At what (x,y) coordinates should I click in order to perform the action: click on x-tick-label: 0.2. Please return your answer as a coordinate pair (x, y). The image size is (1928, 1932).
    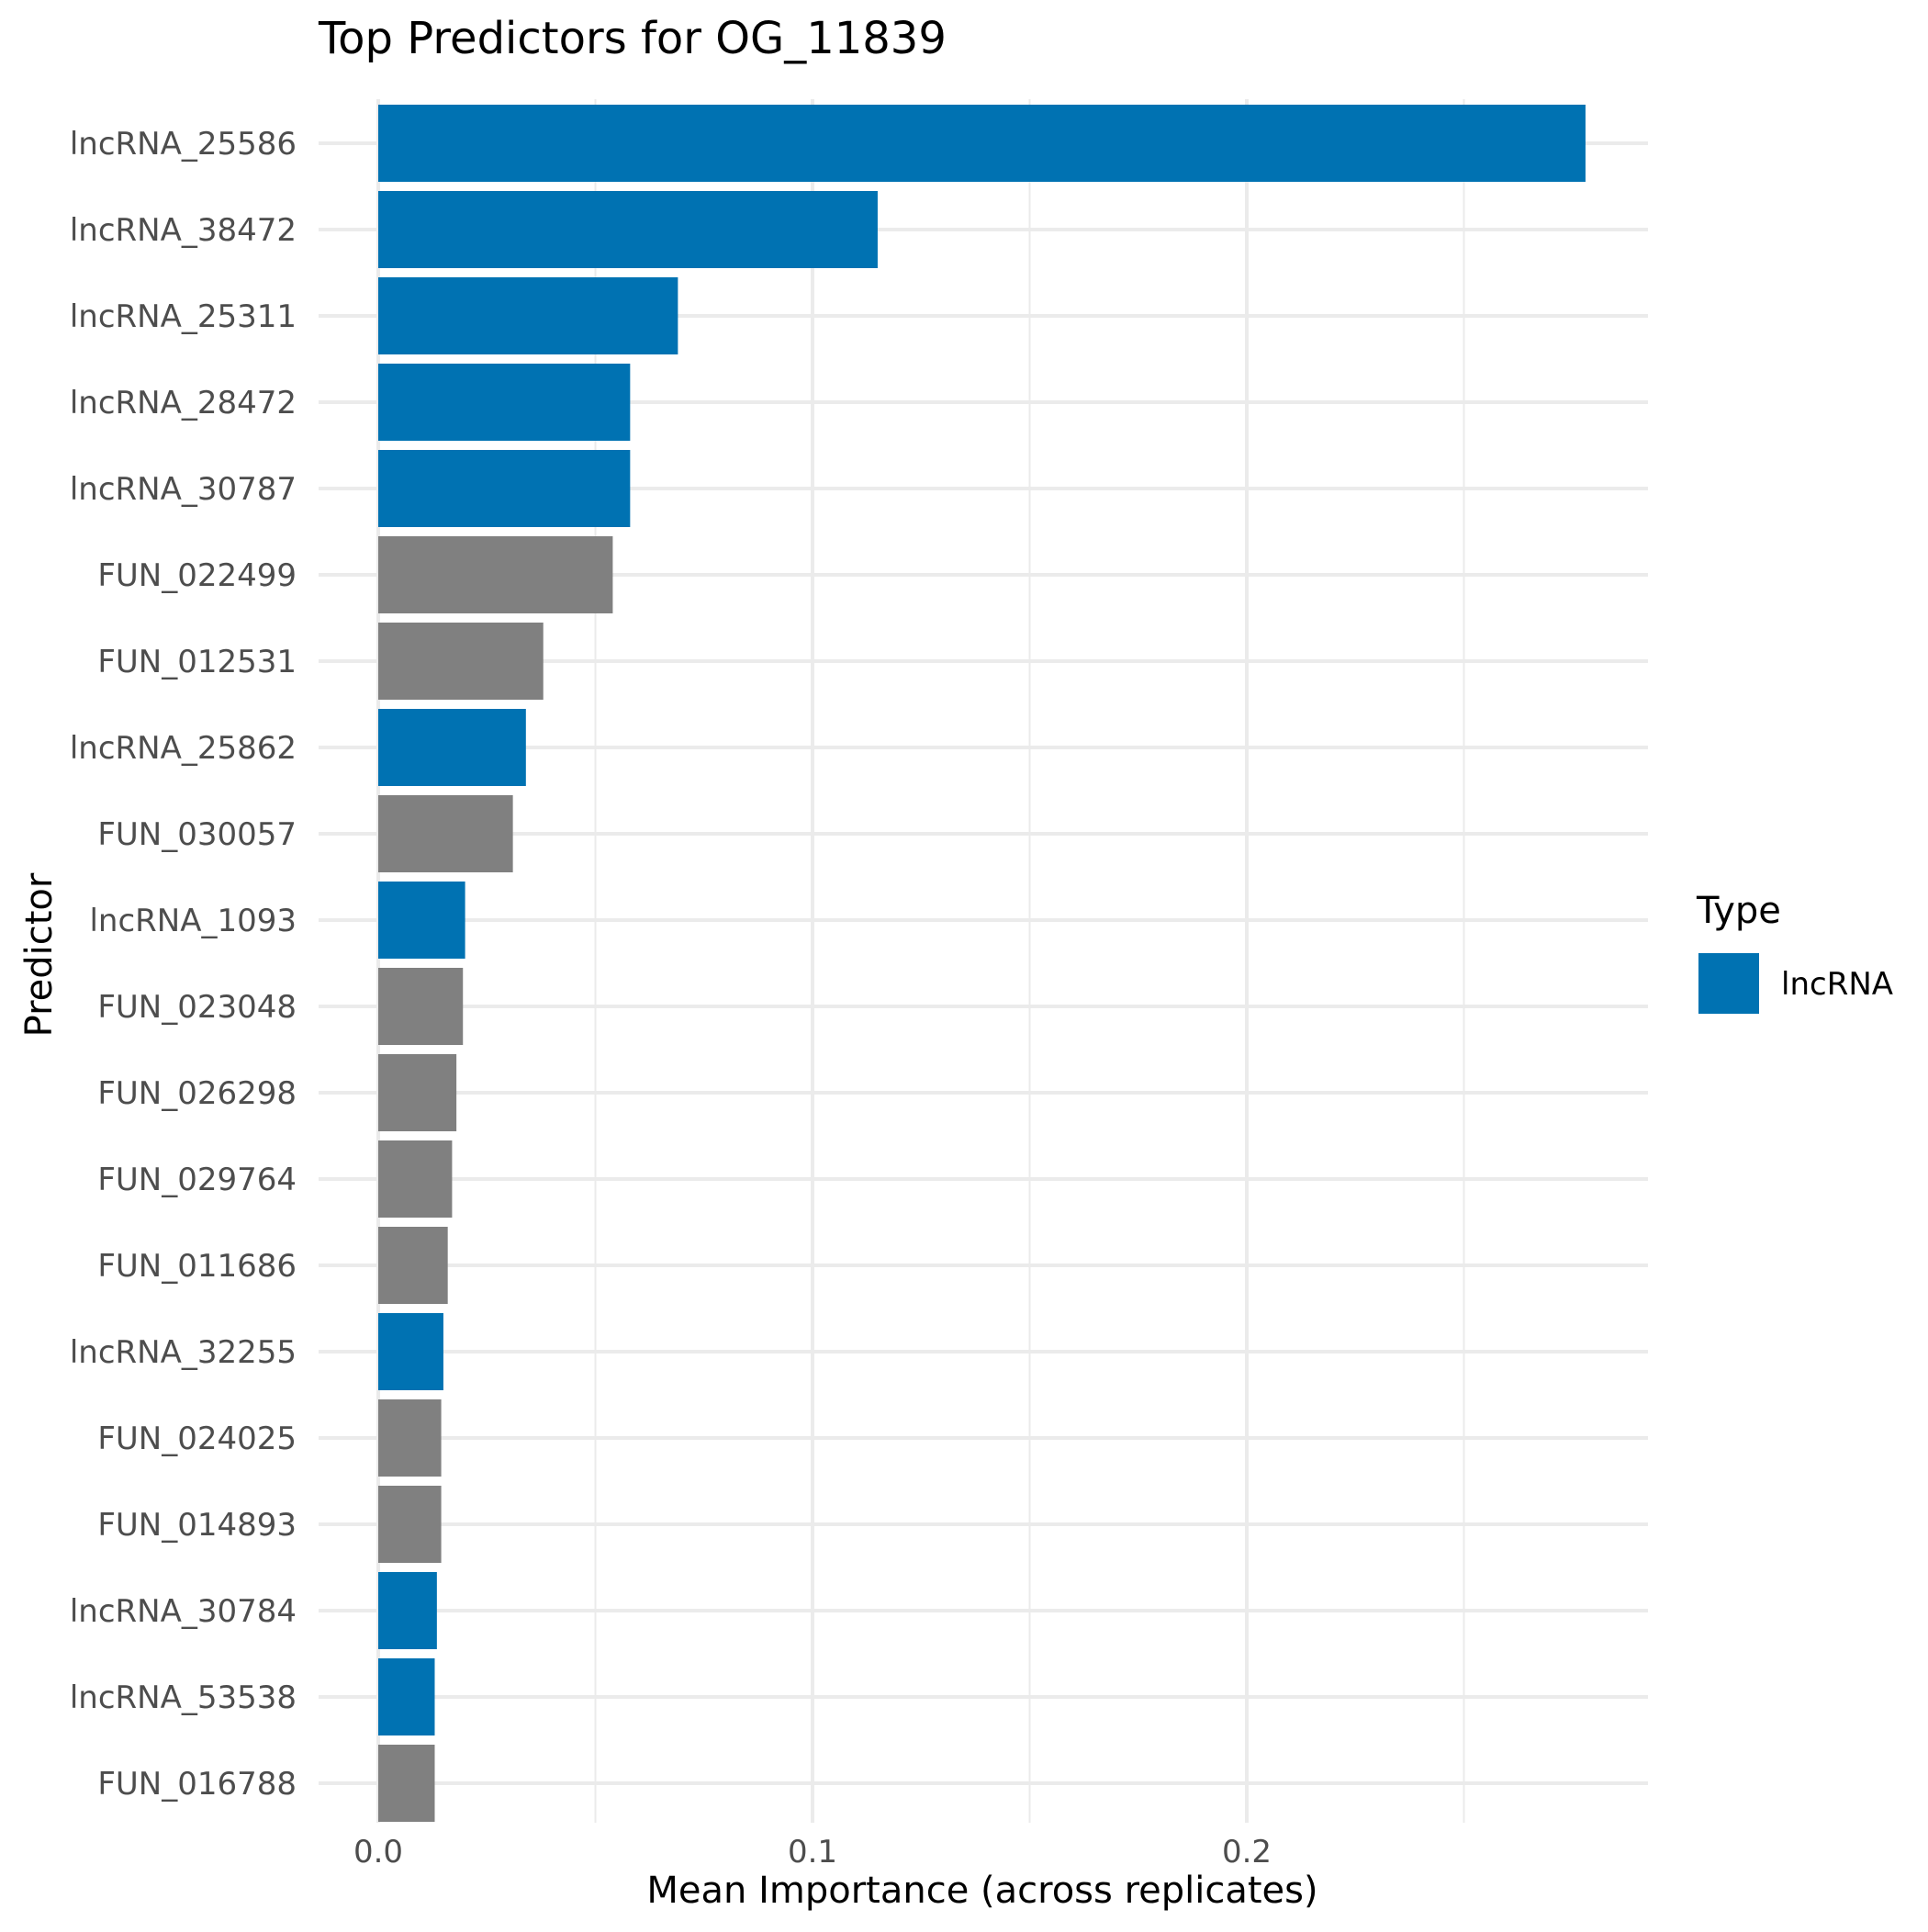
    Looking at the image, I should click on (1247, 1852).